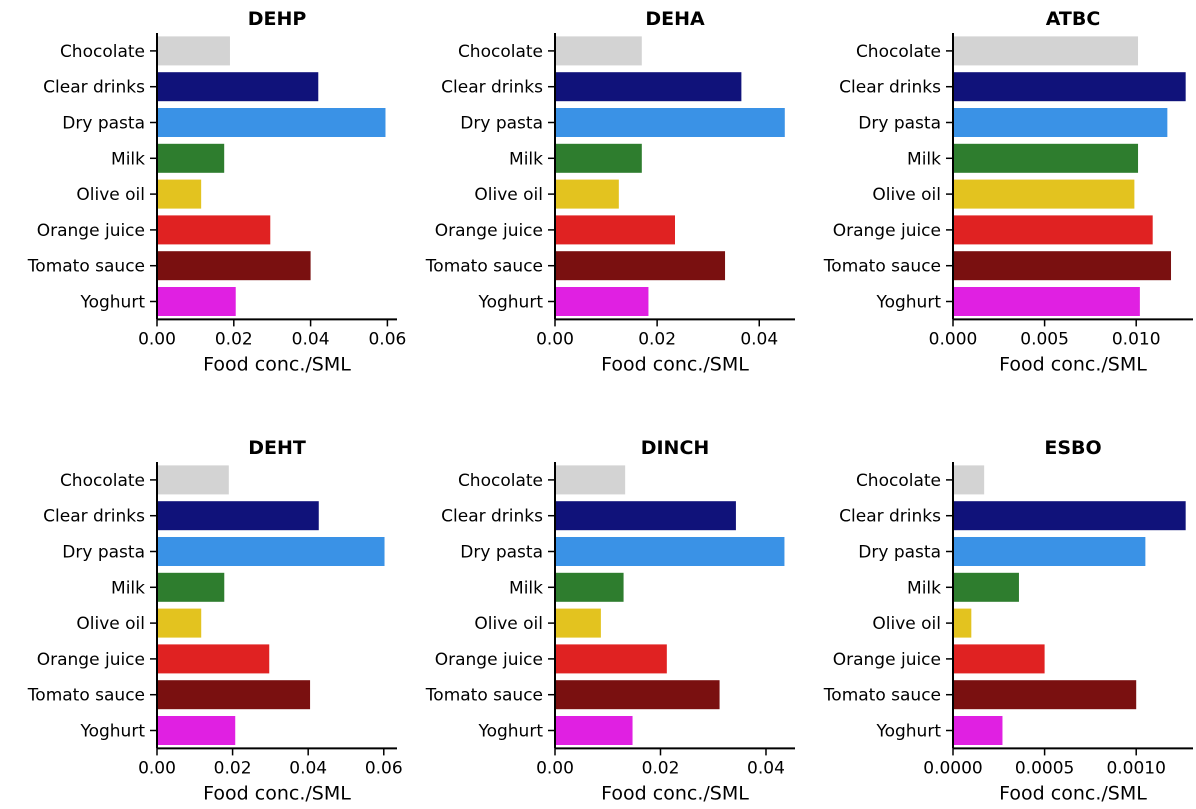 The image size is (1196, 809). What do you see at coordinates (952, 768) in the screenshot?
I see `x-tick-label: 0.0000` at bounding box center [952, 768].